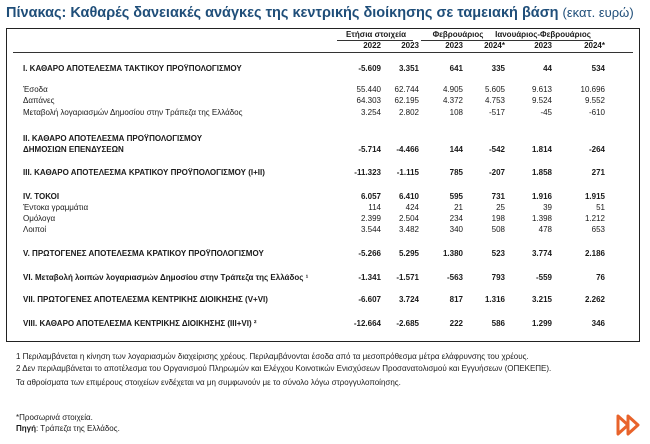 The width and height of the screenshot is (650, 444). Describe the element at coordinates (322, 89) in the screenshot. I see `table-row: Έσοδα 55.440 62.744 4.905 5.605 9.613 10.696` at that location.